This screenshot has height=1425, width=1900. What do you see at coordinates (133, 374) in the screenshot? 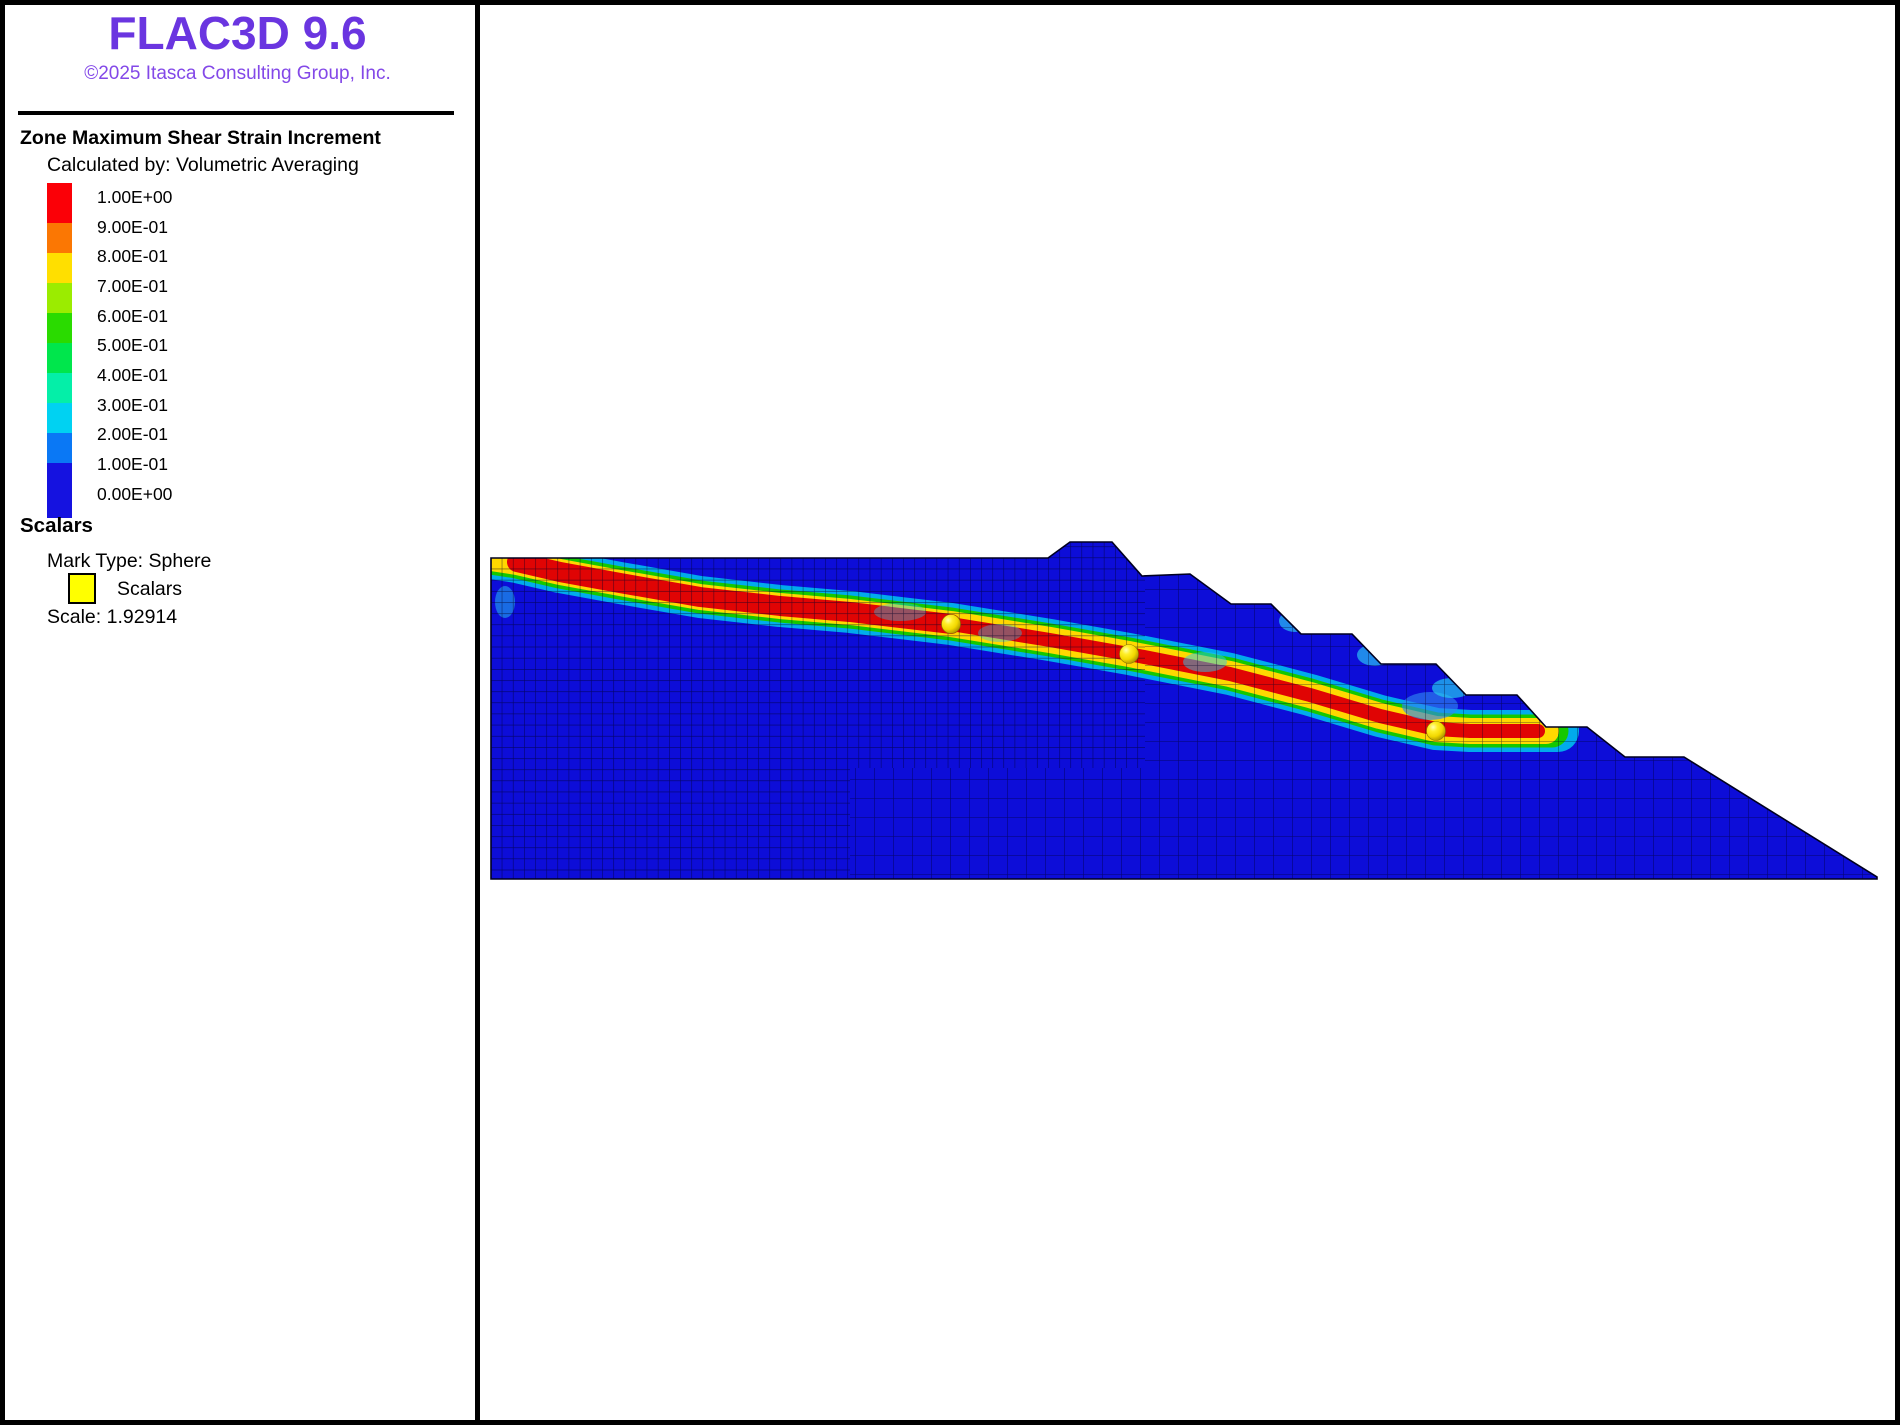
I see `legend-tick-label: 4.00E-01` at bounding box center [133, 374].